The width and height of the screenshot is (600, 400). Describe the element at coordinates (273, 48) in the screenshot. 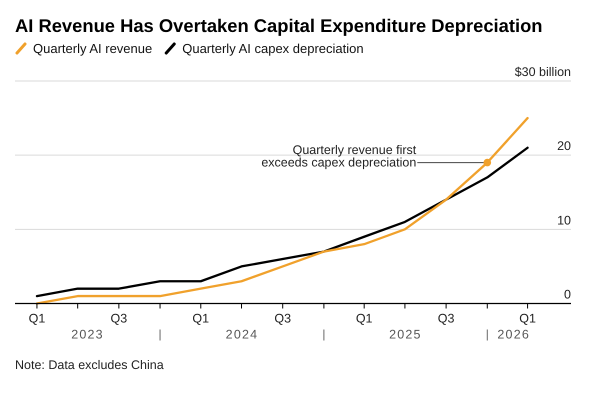

I see `legend-label: Quarterly AI capex depreciation` at that location.